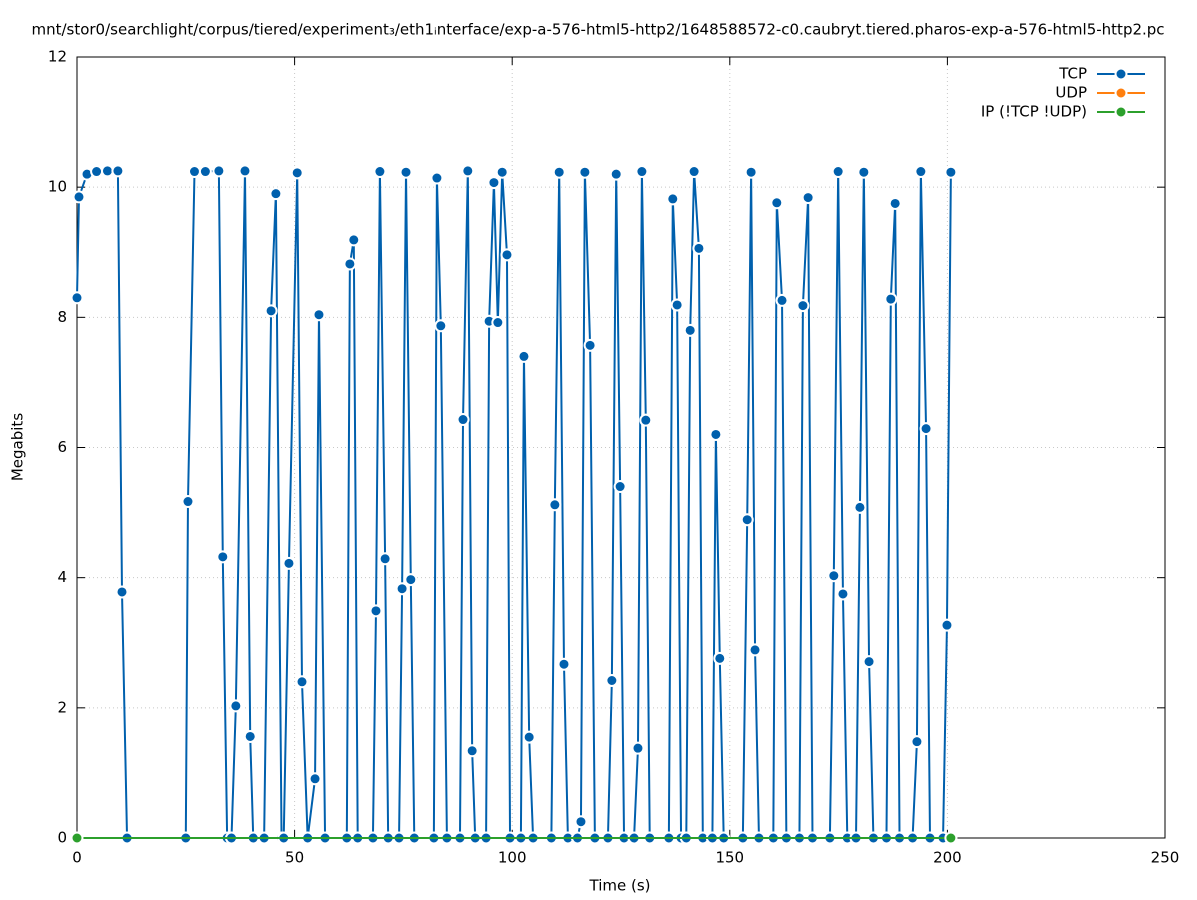  I want to click on y-axis-label: Megabits, so click(18, 447).